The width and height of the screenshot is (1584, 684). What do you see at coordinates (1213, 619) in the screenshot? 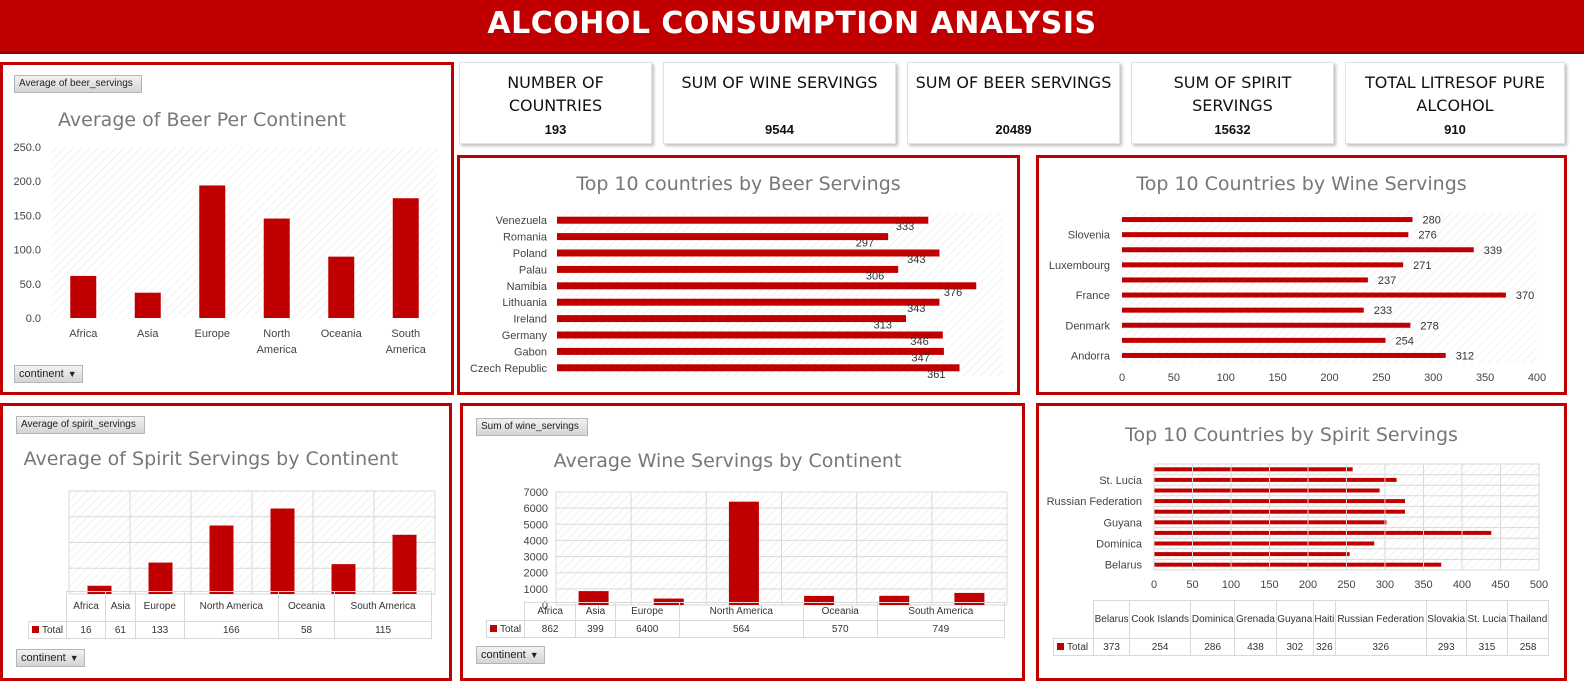
I see `table-header-cell: Dominica` at bounding box center [1213, 619].